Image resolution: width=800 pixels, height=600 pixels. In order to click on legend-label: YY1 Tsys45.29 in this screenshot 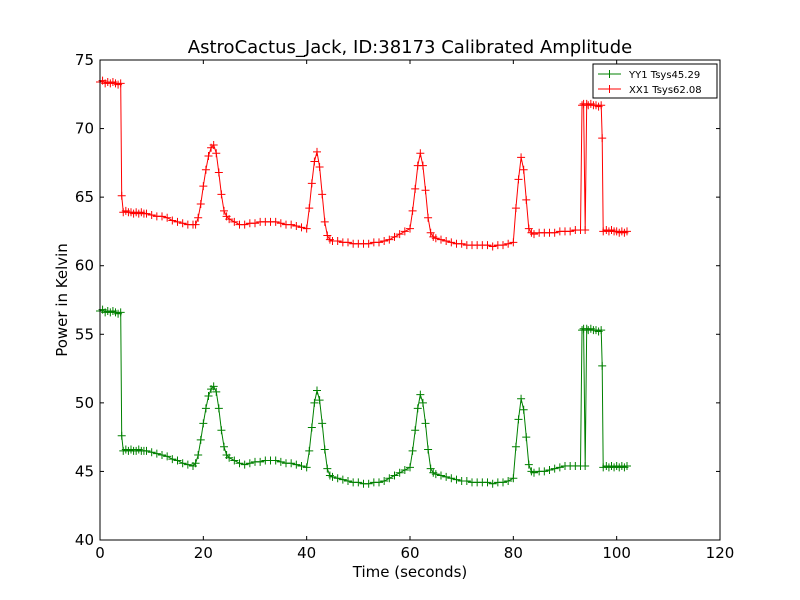, I will do `click(664, 75)`.